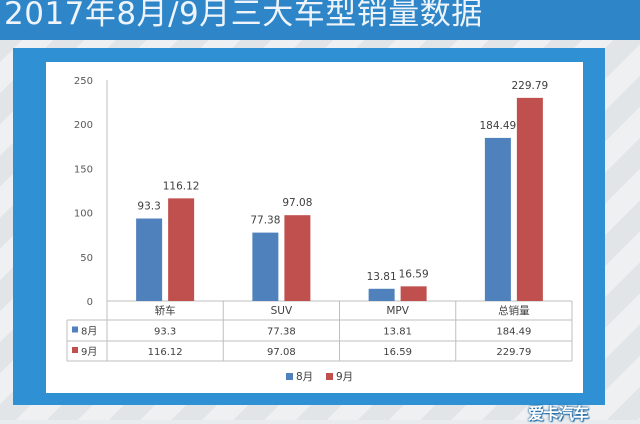  I want to click on x-tick-label: MPV, so click(397, 311).